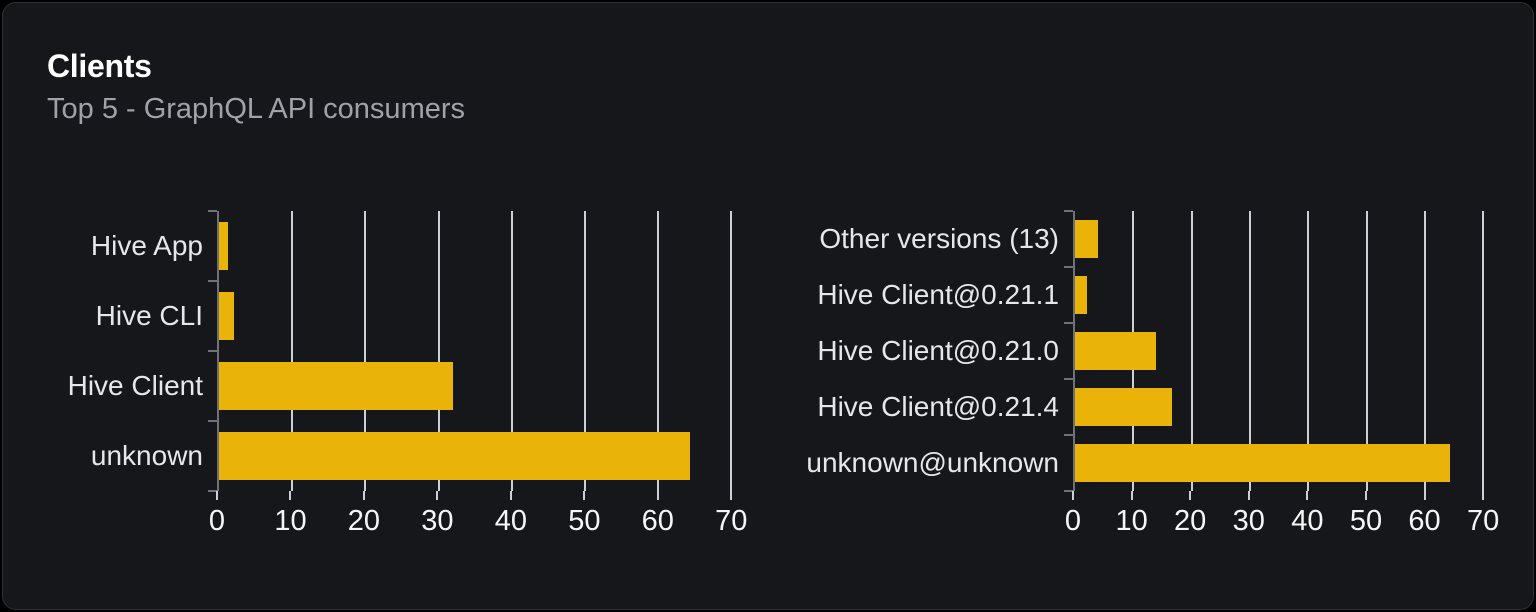 The image size is (1536, 612). I want to click on category-row: unknown@unknown, so click(920, 463).